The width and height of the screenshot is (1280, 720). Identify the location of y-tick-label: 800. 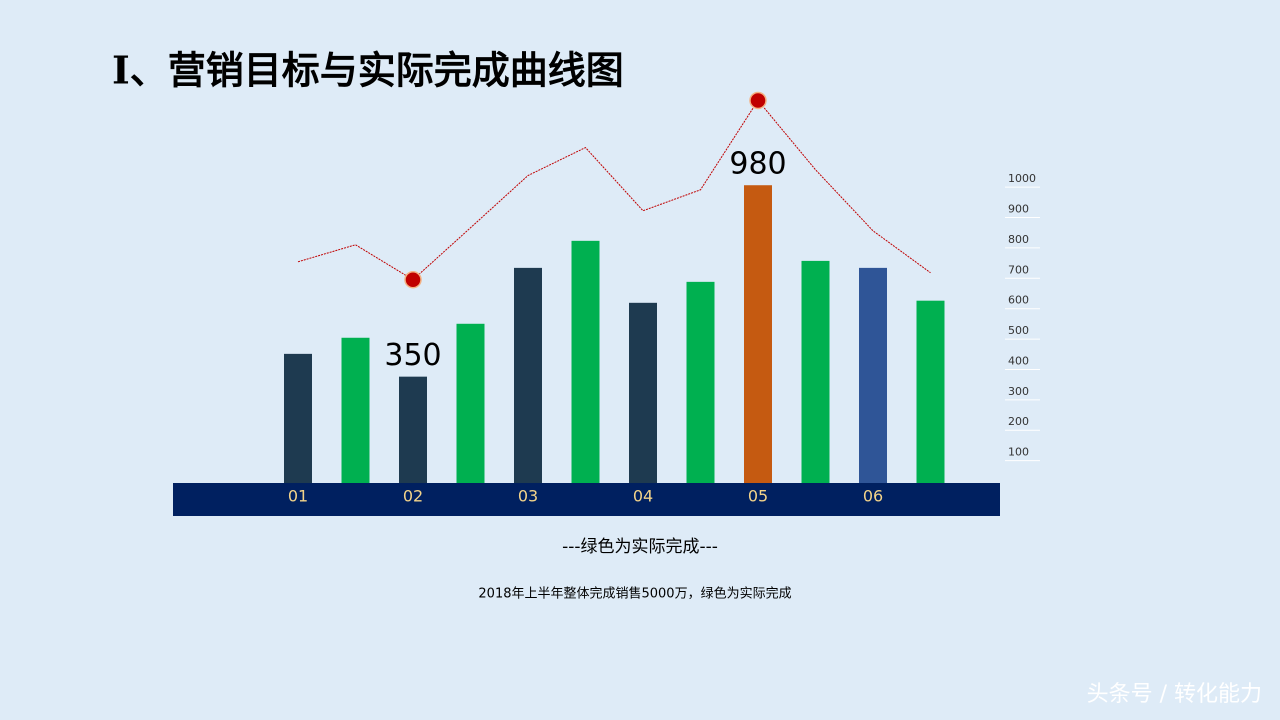
(1018, 239).